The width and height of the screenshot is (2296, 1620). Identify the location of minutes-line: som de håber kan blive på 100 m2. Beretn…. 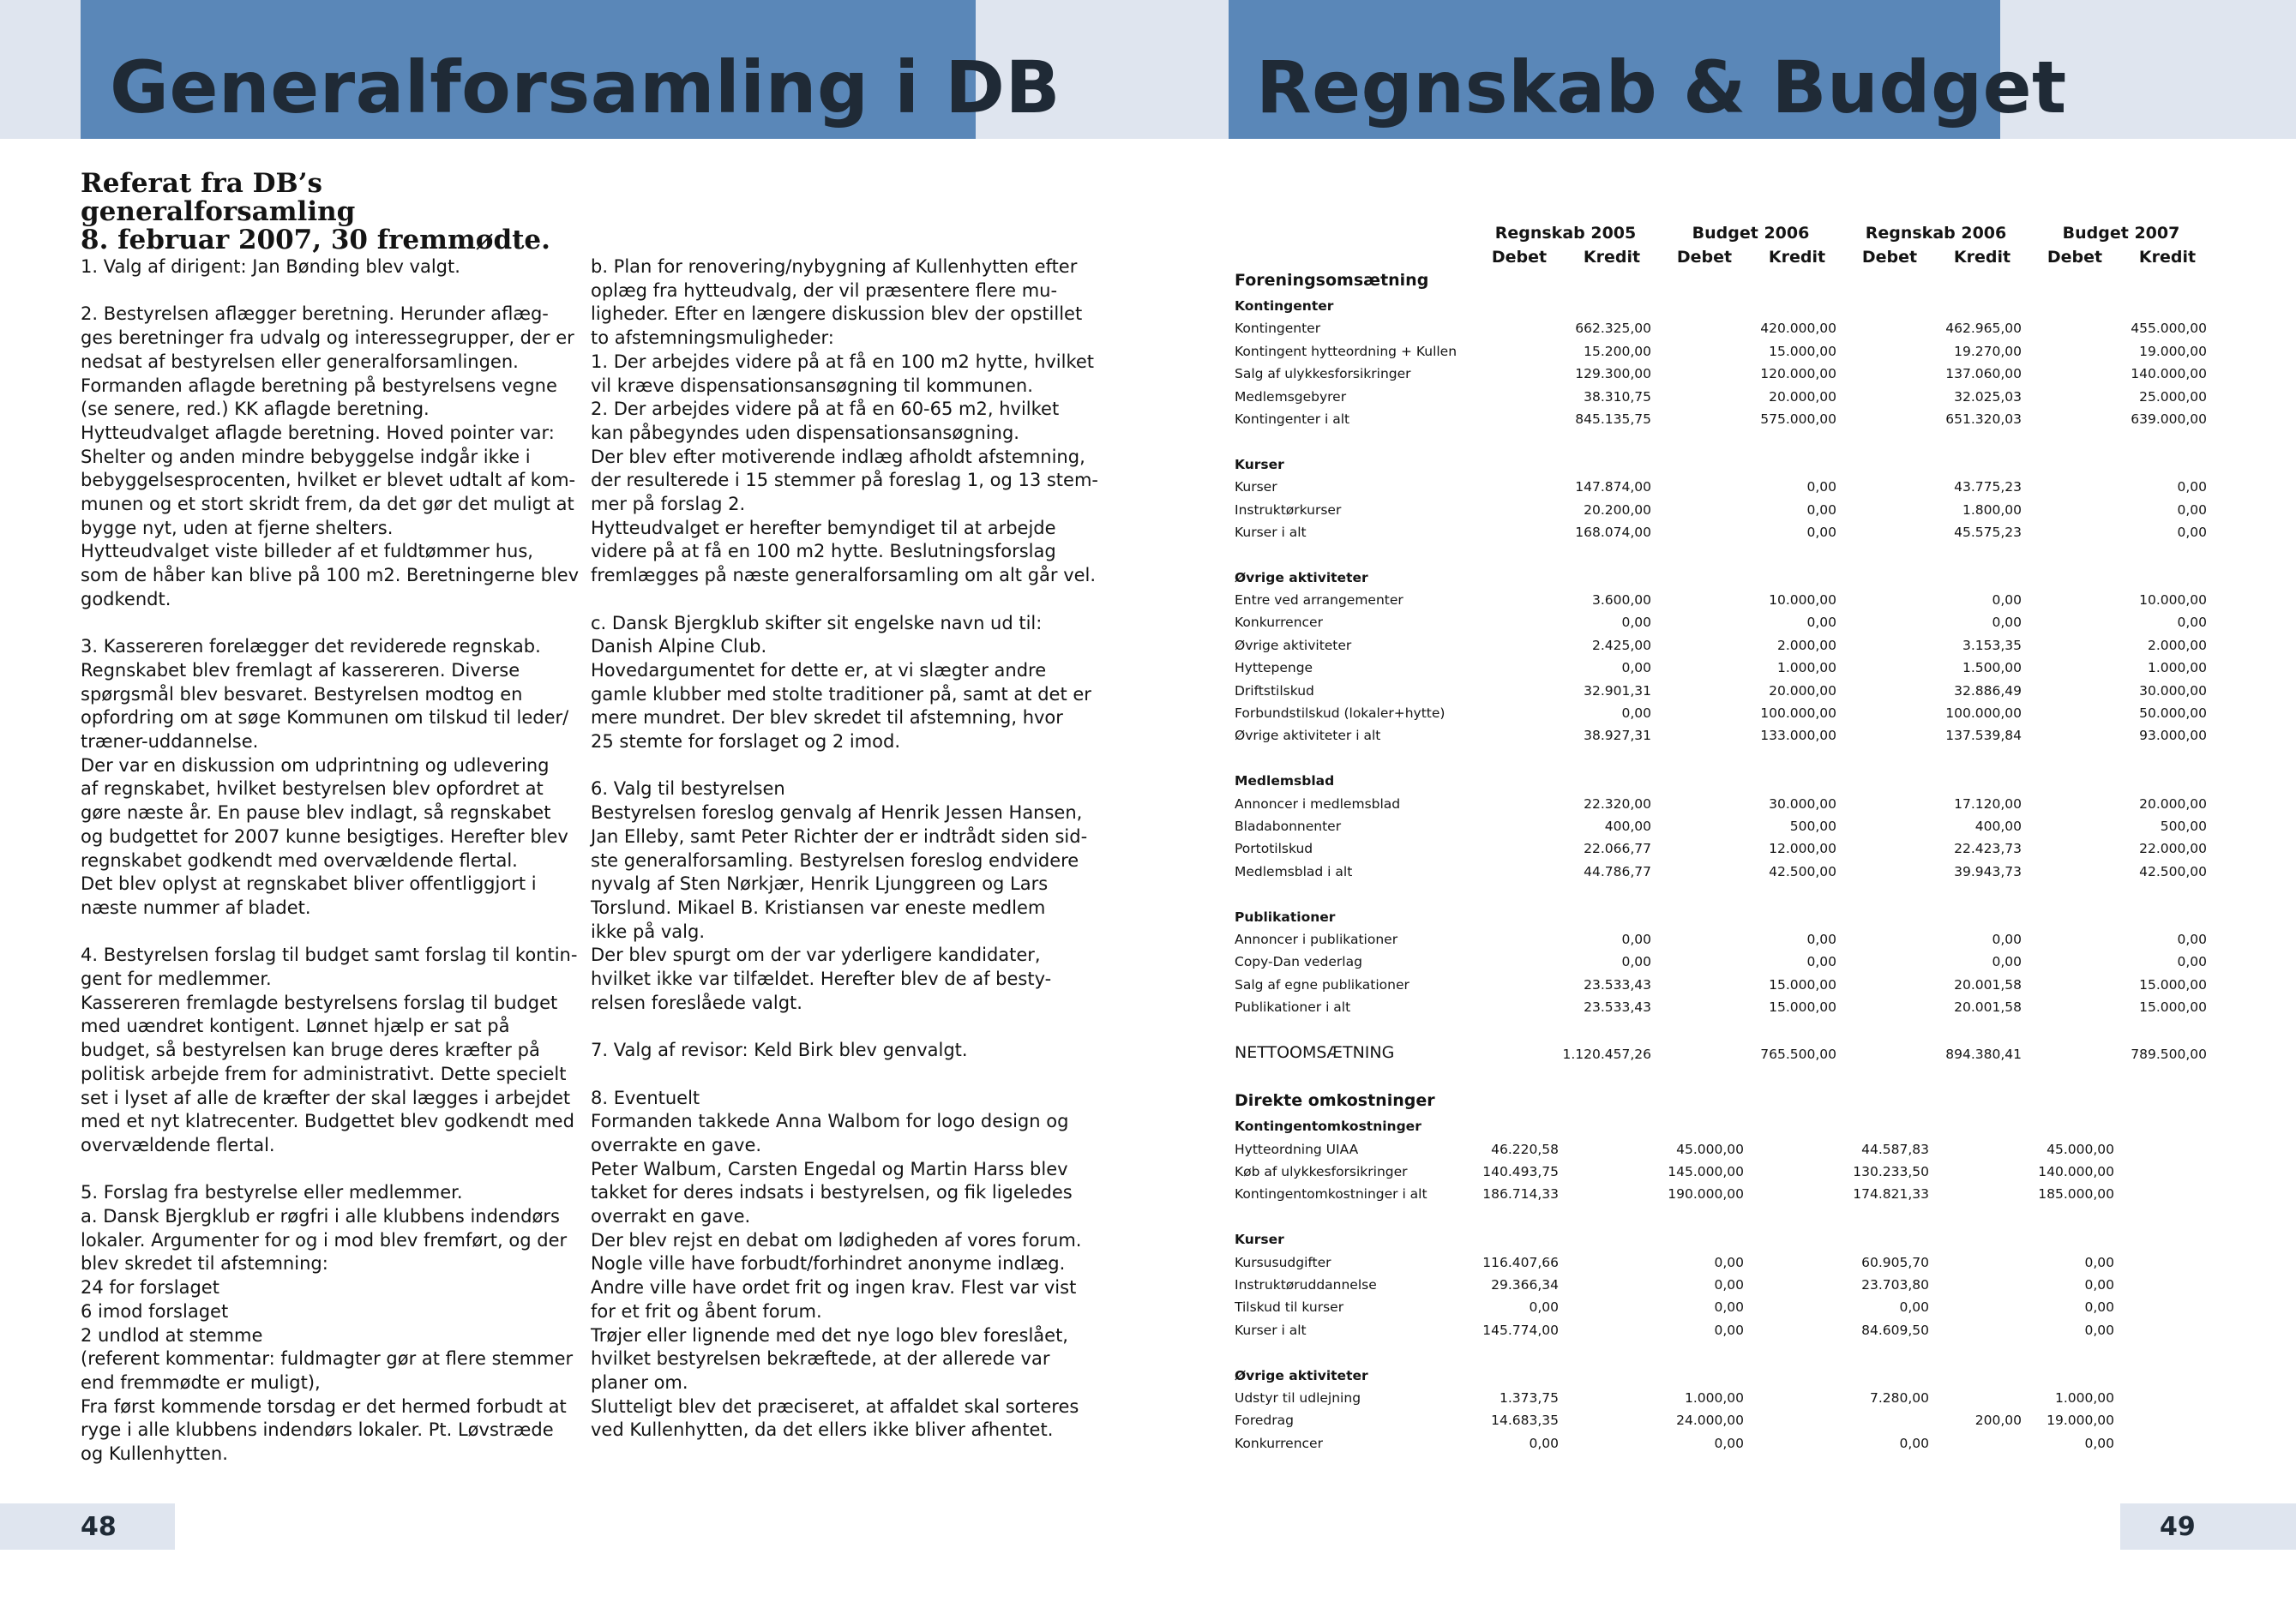
(330, 575).